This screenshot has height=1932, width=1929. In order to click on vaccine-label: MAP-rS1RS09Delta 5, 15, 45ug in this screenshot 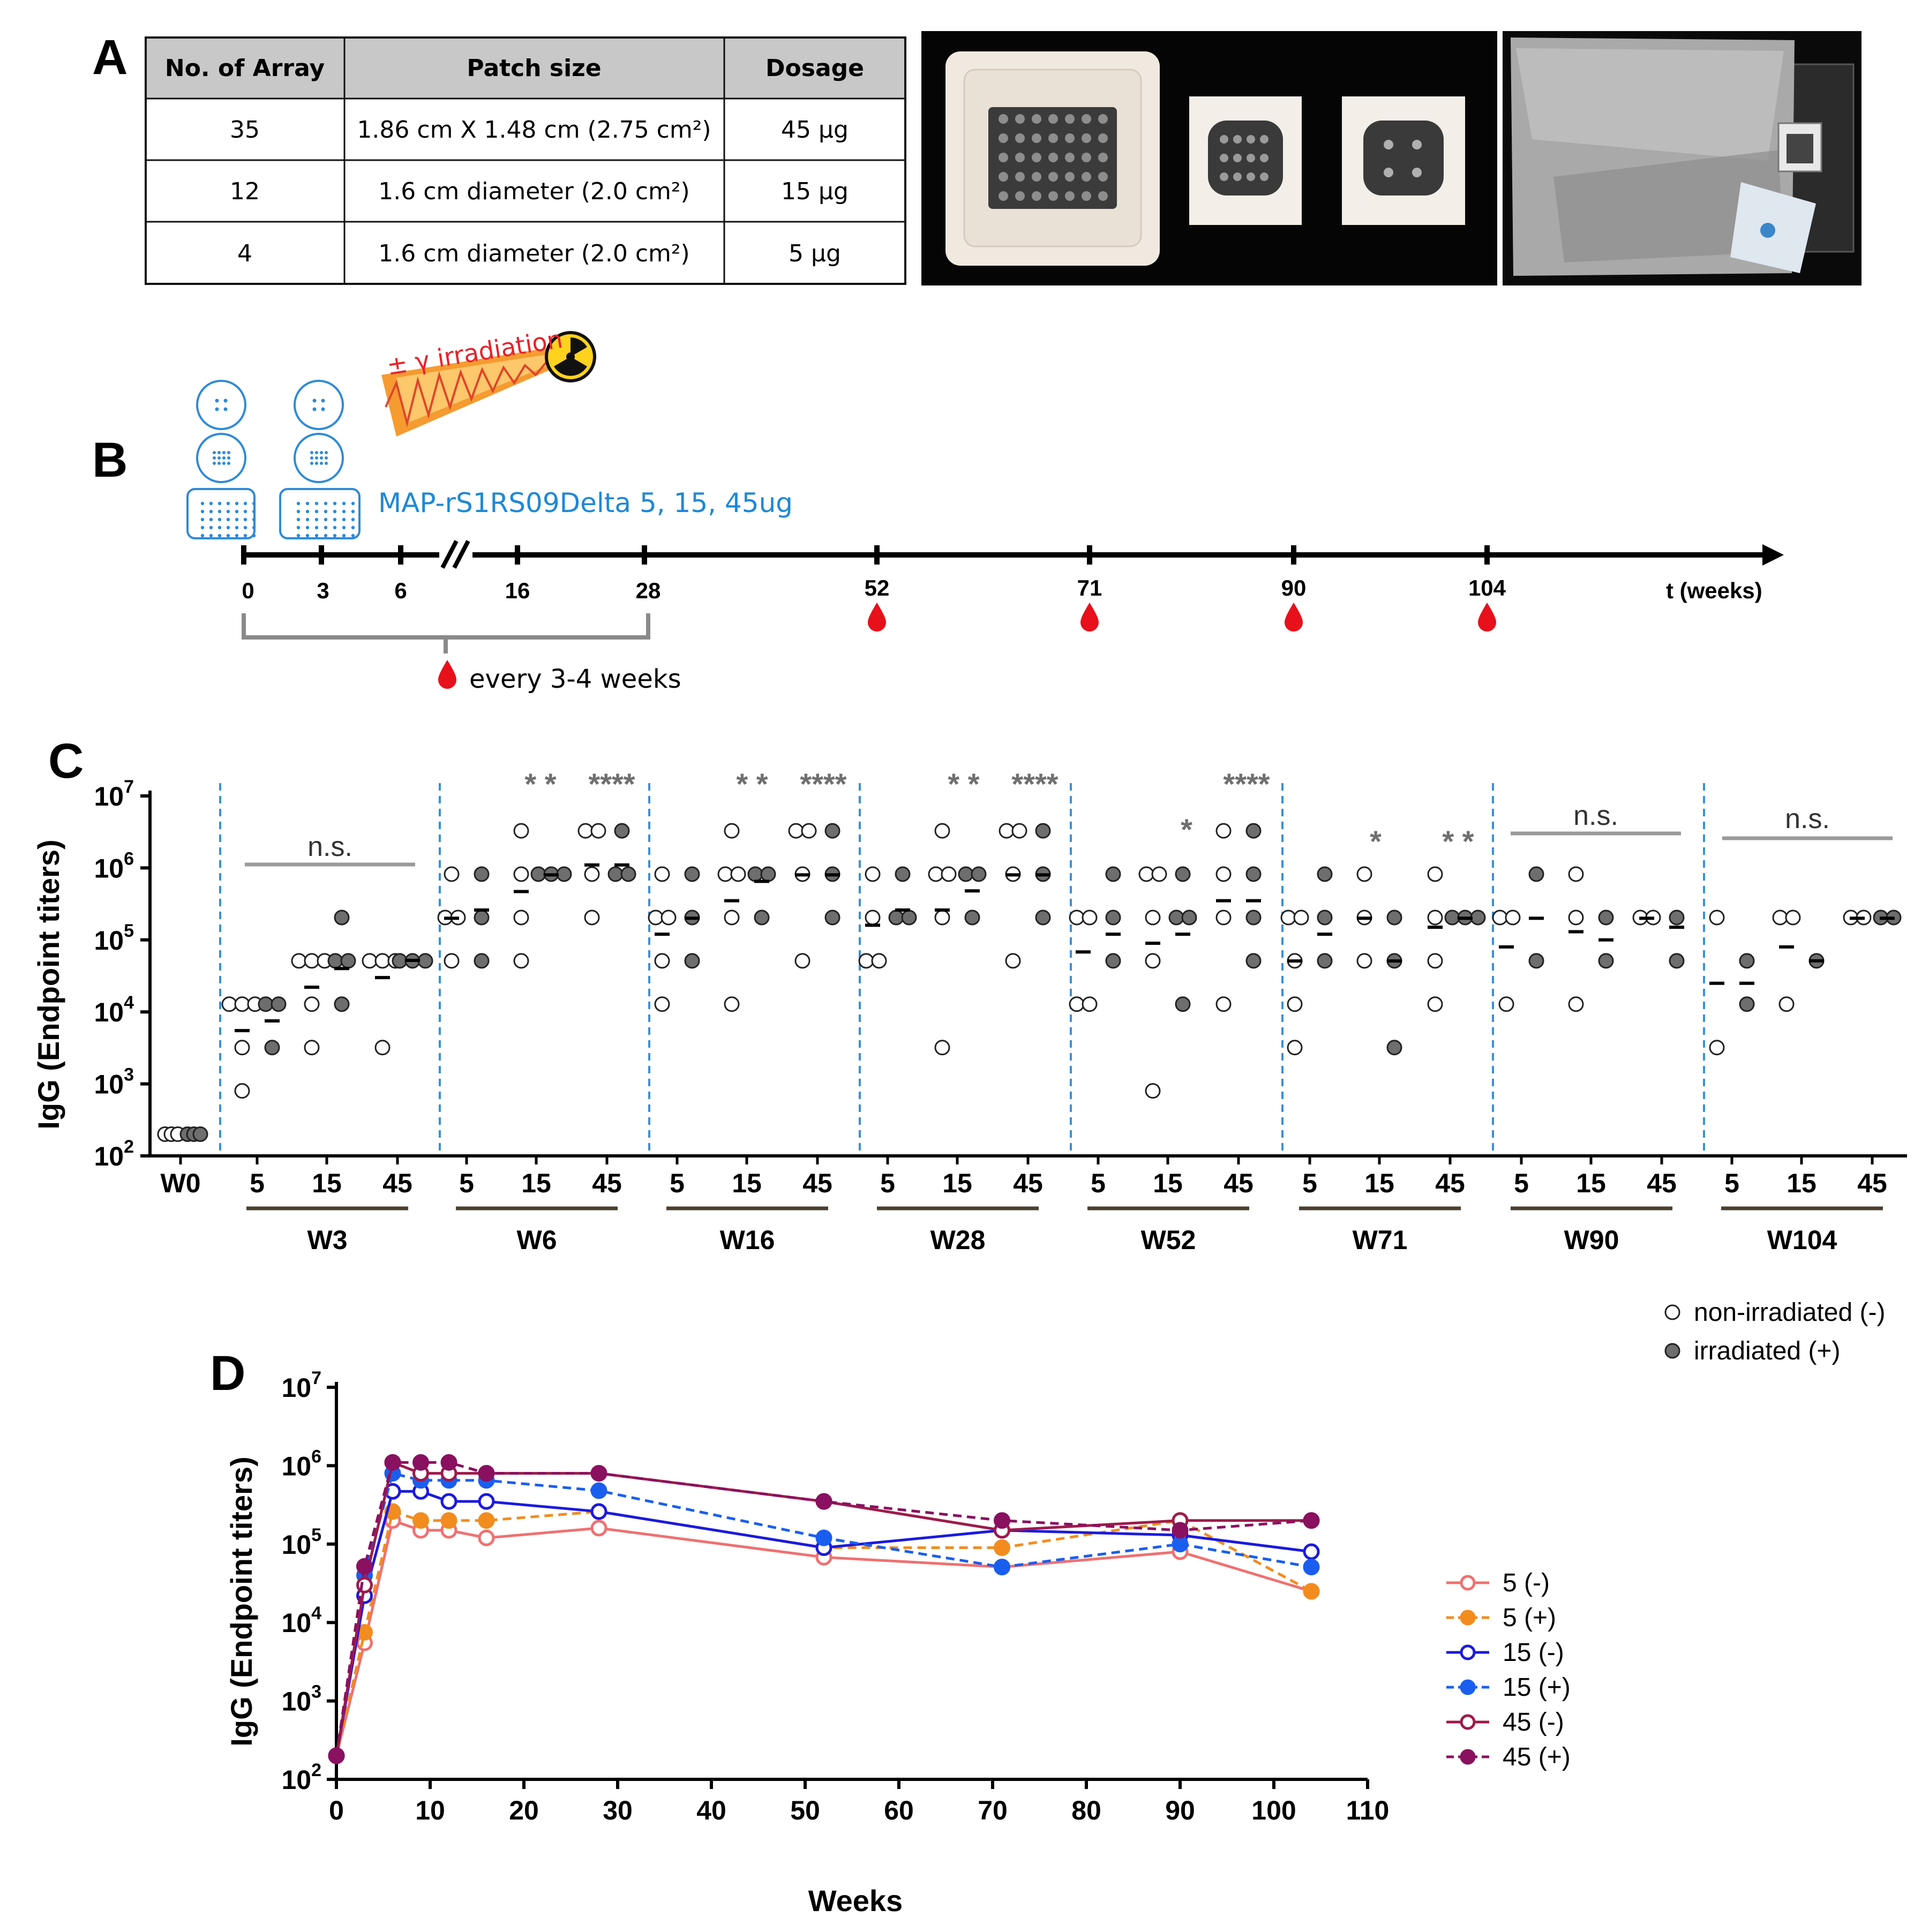, I will do `click(585, 503)`.